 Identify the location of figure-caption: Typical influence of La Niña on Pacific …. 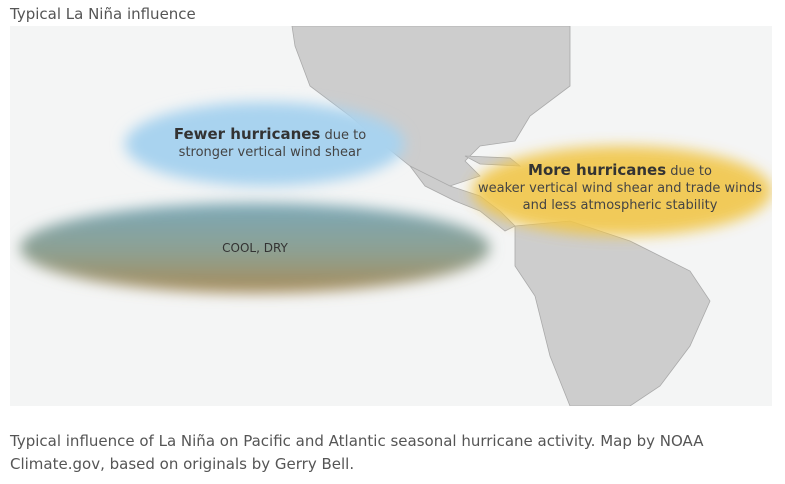
(357, 452).